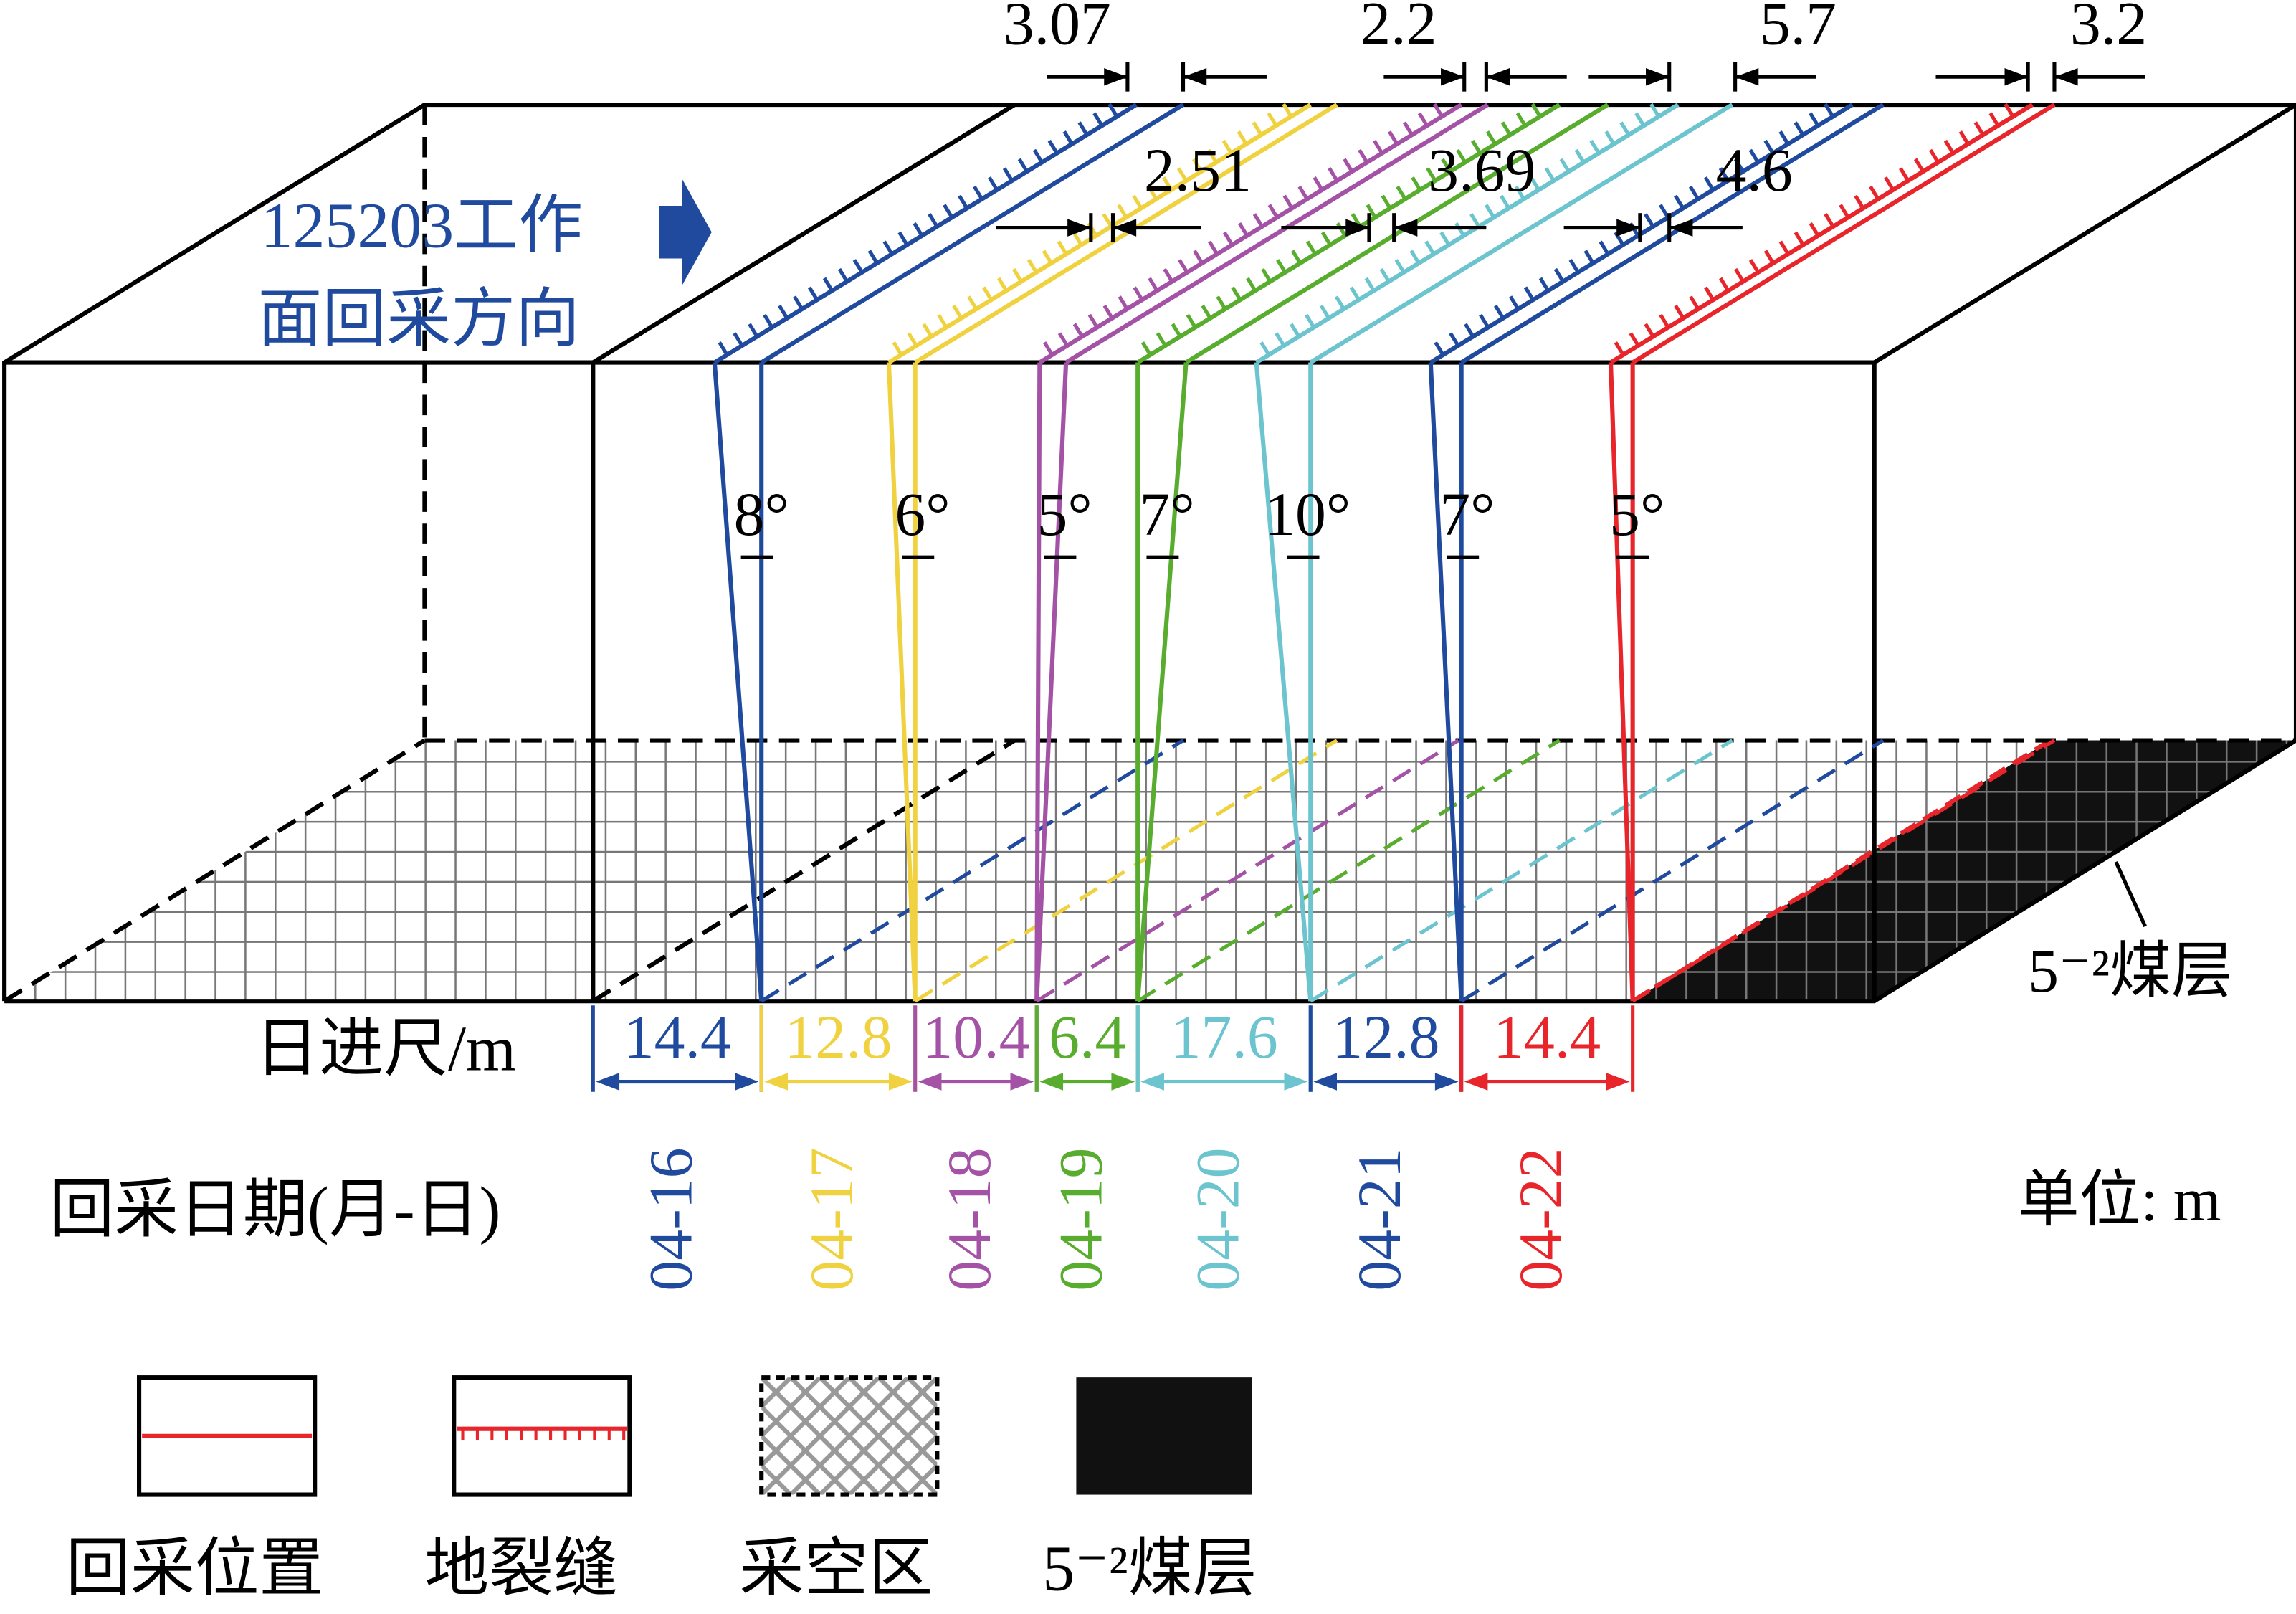 The width and height of the screenshot is (2296, 1614). Describe the element at coordinates (1164, 1436) in the screenshot. I see `legend-seam` at that location.